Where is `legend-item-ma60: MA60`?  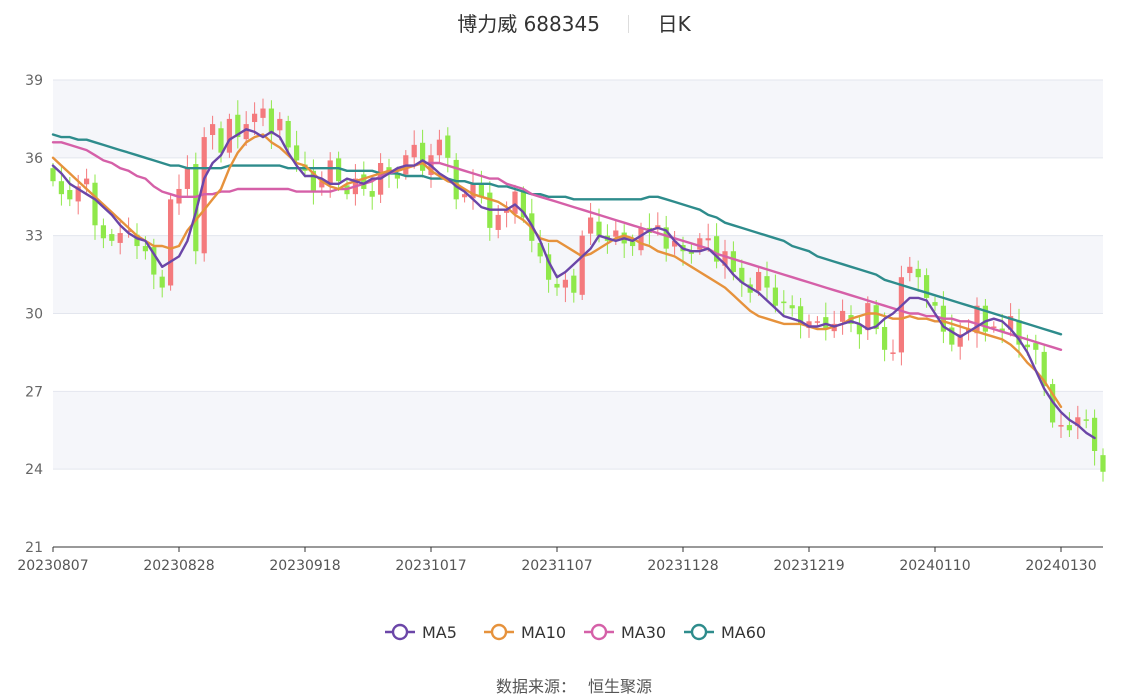 legend-item-ma60: MA60 is located at coordinates (725, 632).